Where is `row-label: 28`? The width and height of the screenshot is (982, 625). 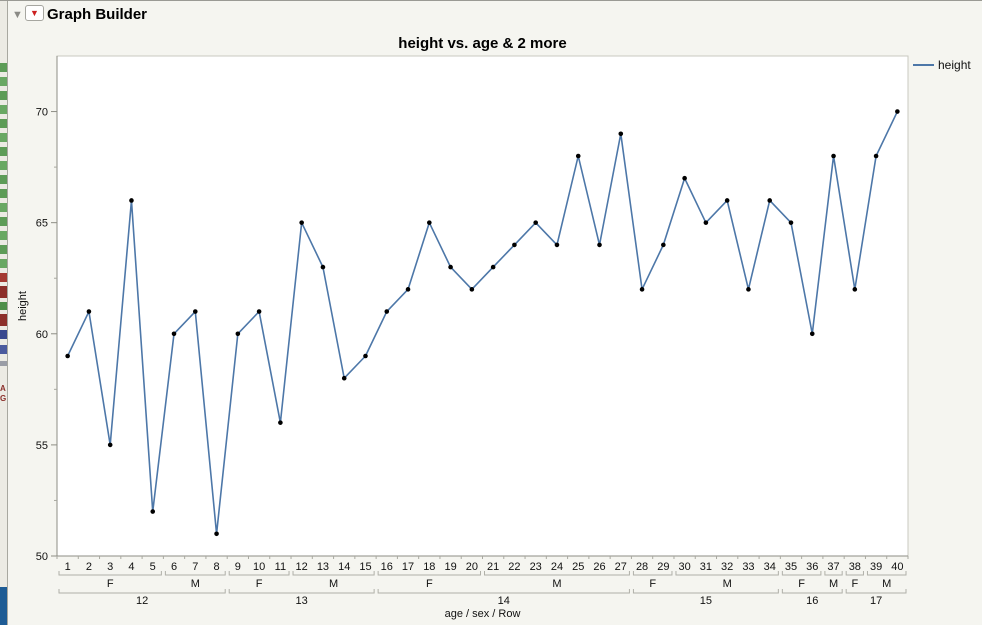
row-label: 28 is located at coordinates (642, 567).